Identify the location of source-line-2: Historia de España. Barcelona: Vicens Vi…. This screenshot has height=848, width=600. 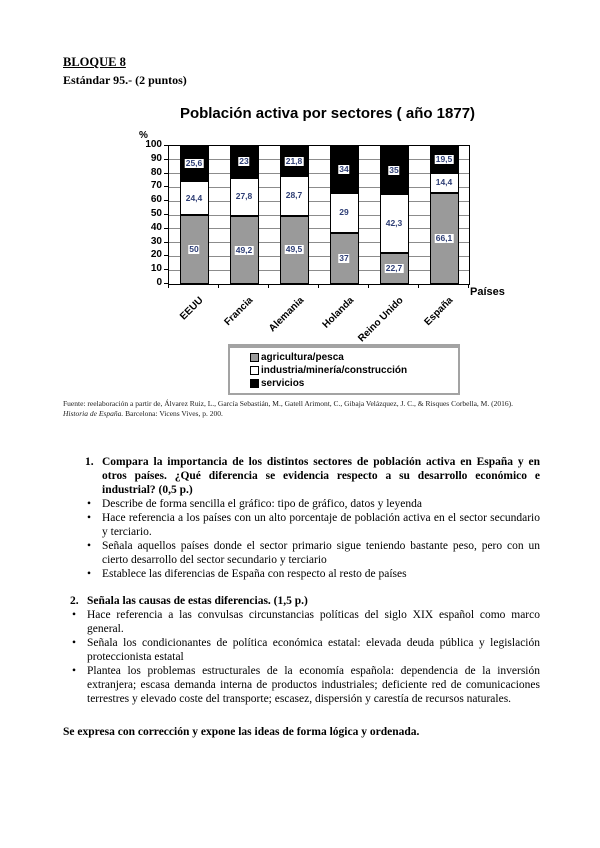
(306, 414).